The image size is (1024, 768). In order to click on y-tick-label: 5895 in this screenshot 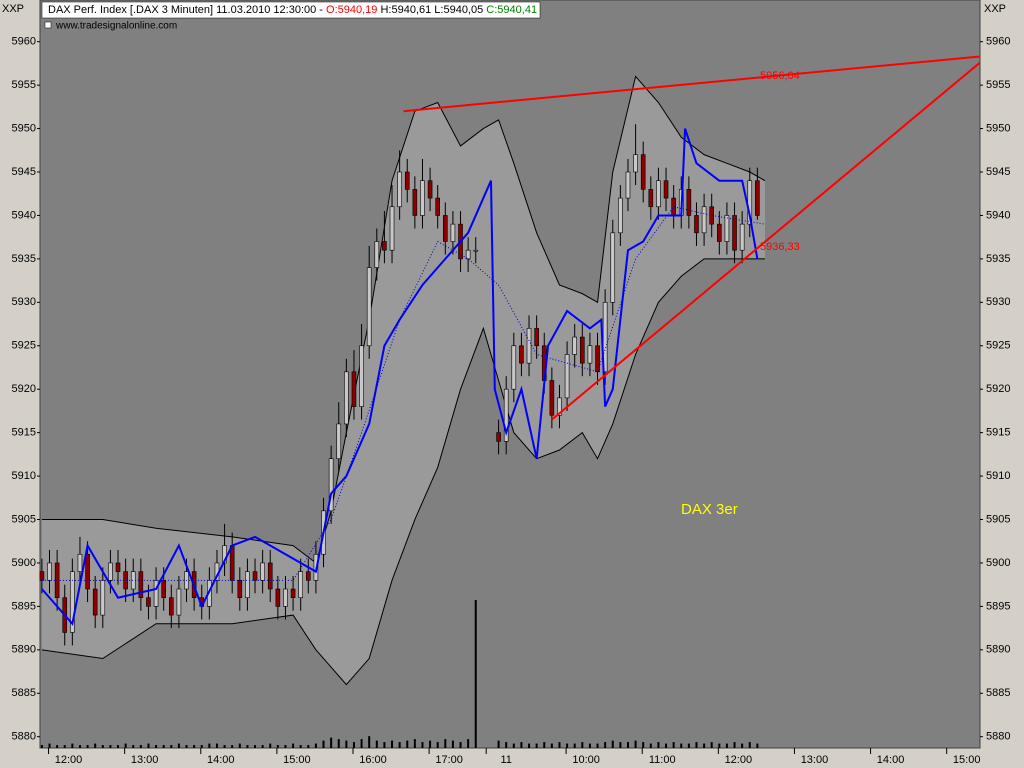, I will do `click(24, 606)`.